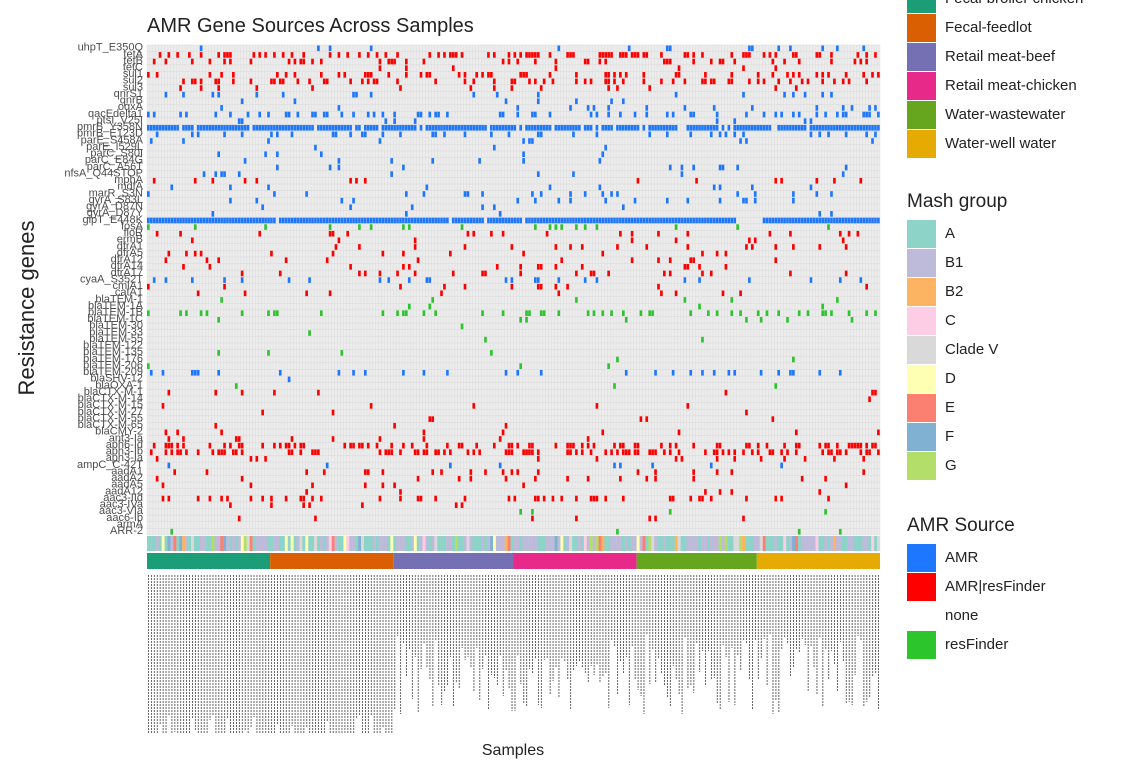  Describe the element at coordinates (127, 266) in the screenshot. I see `gene-label: dfrA14` at that location.